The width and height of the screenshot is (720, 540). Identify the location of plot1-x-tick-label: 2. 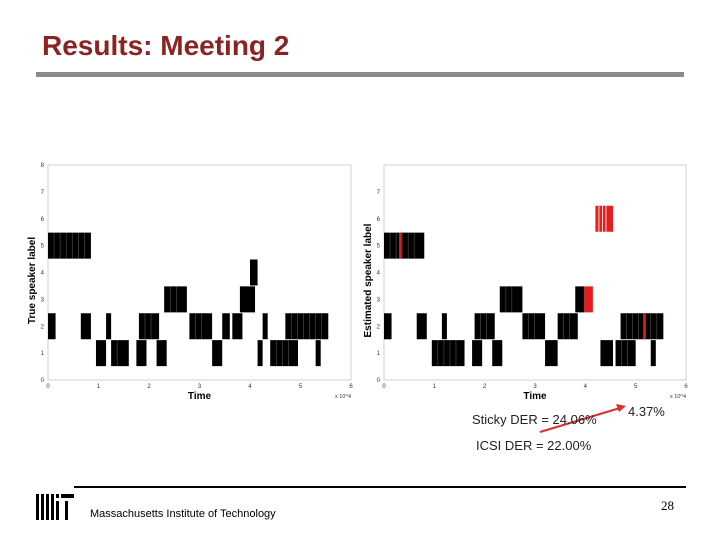
(149, 387).